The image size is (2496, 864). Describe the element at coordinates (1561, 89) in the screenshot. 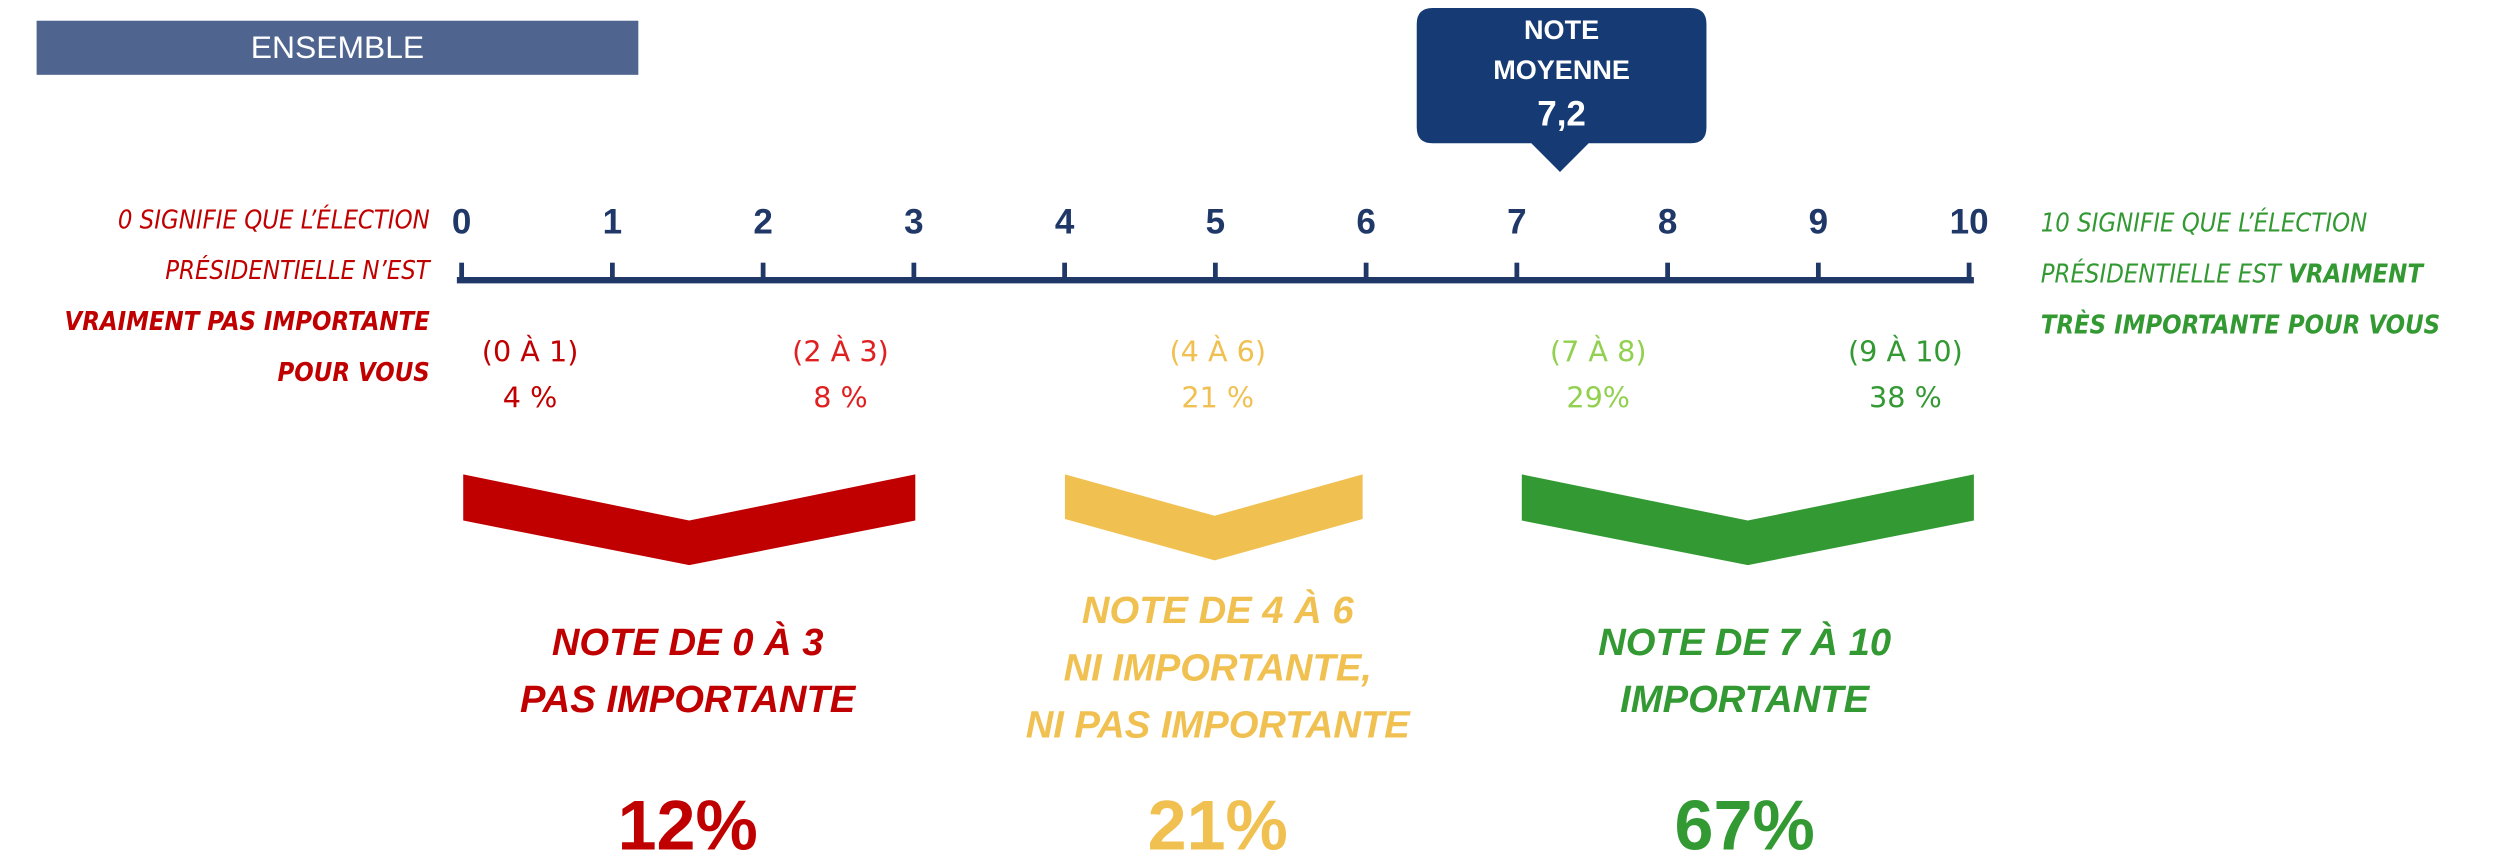

I see `average-box` at that location.